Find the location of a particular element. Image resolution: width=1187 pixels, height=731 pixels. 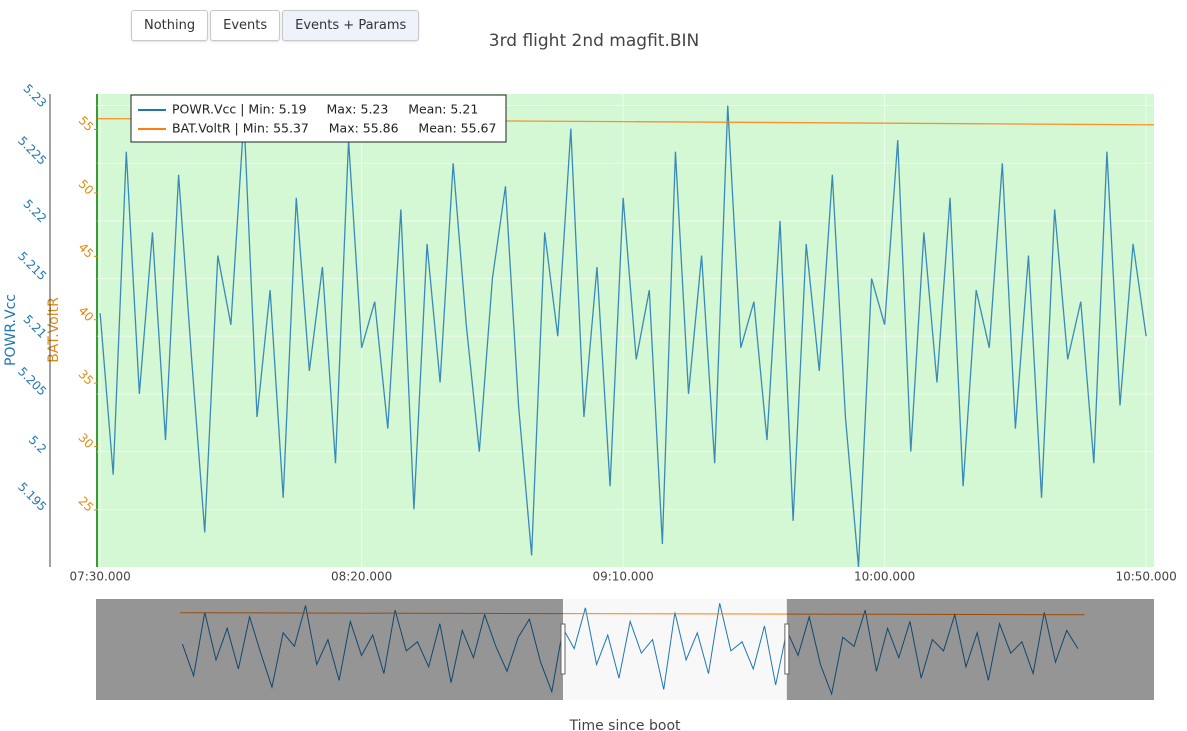

legend-box is located at coordinates (318, 118).